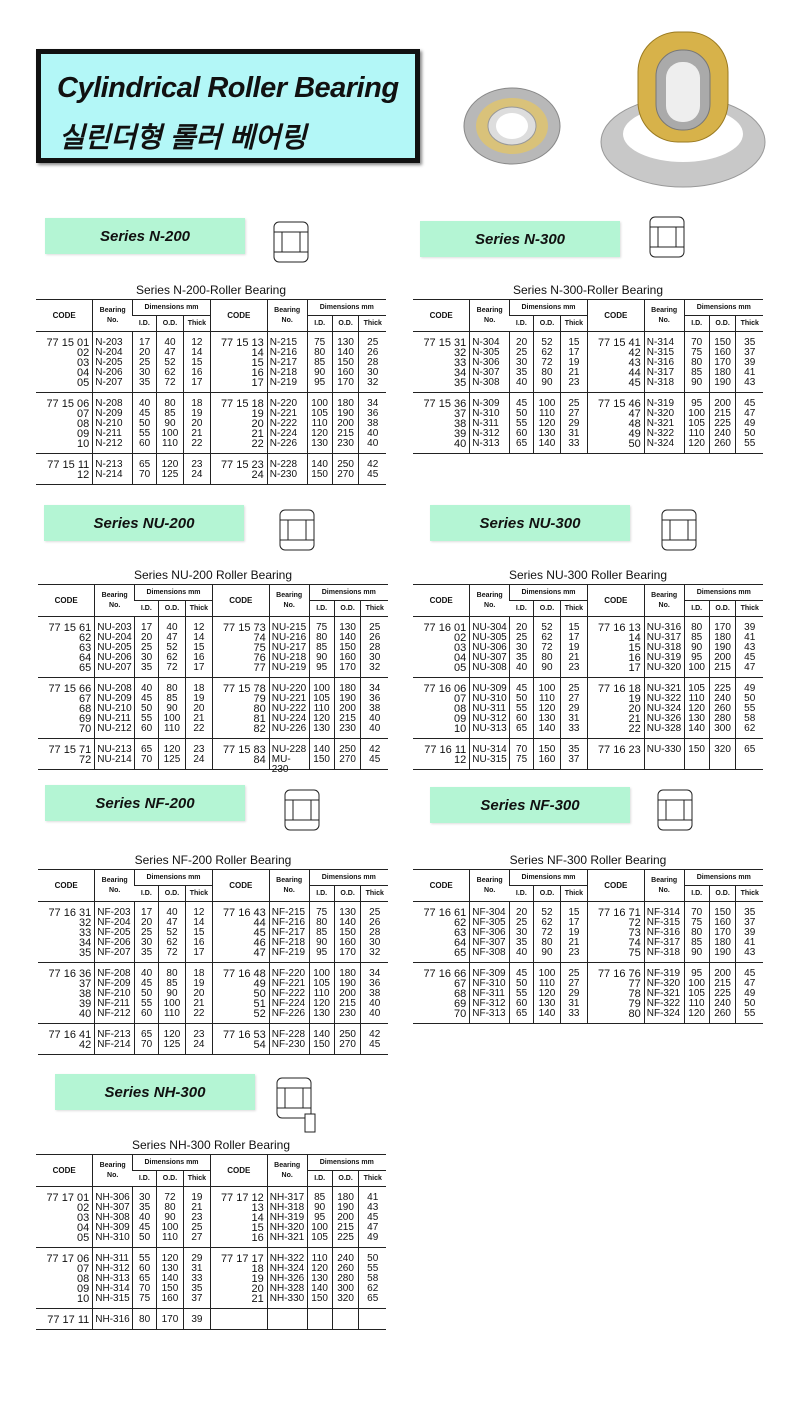 The image size is (790, 1420). I want to click on cell-thick: 29 31 33 35 37, so click(196, 1278).